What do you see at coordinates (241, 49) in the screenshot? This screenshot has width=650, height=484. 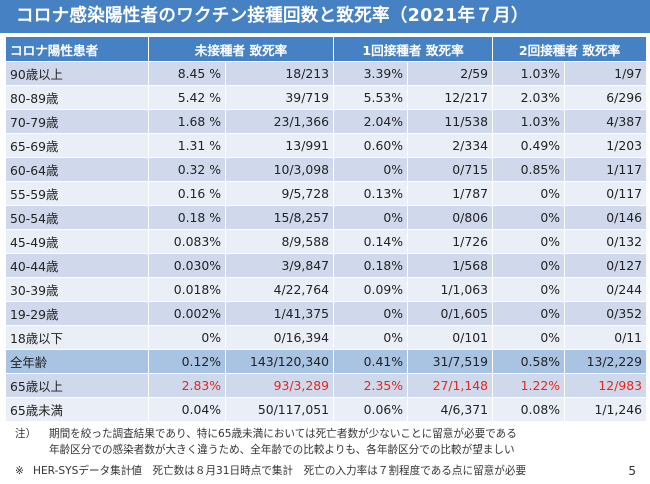 I see `header-unvaccinated: 未接種者 致死率` at bounding box center [241, 49].